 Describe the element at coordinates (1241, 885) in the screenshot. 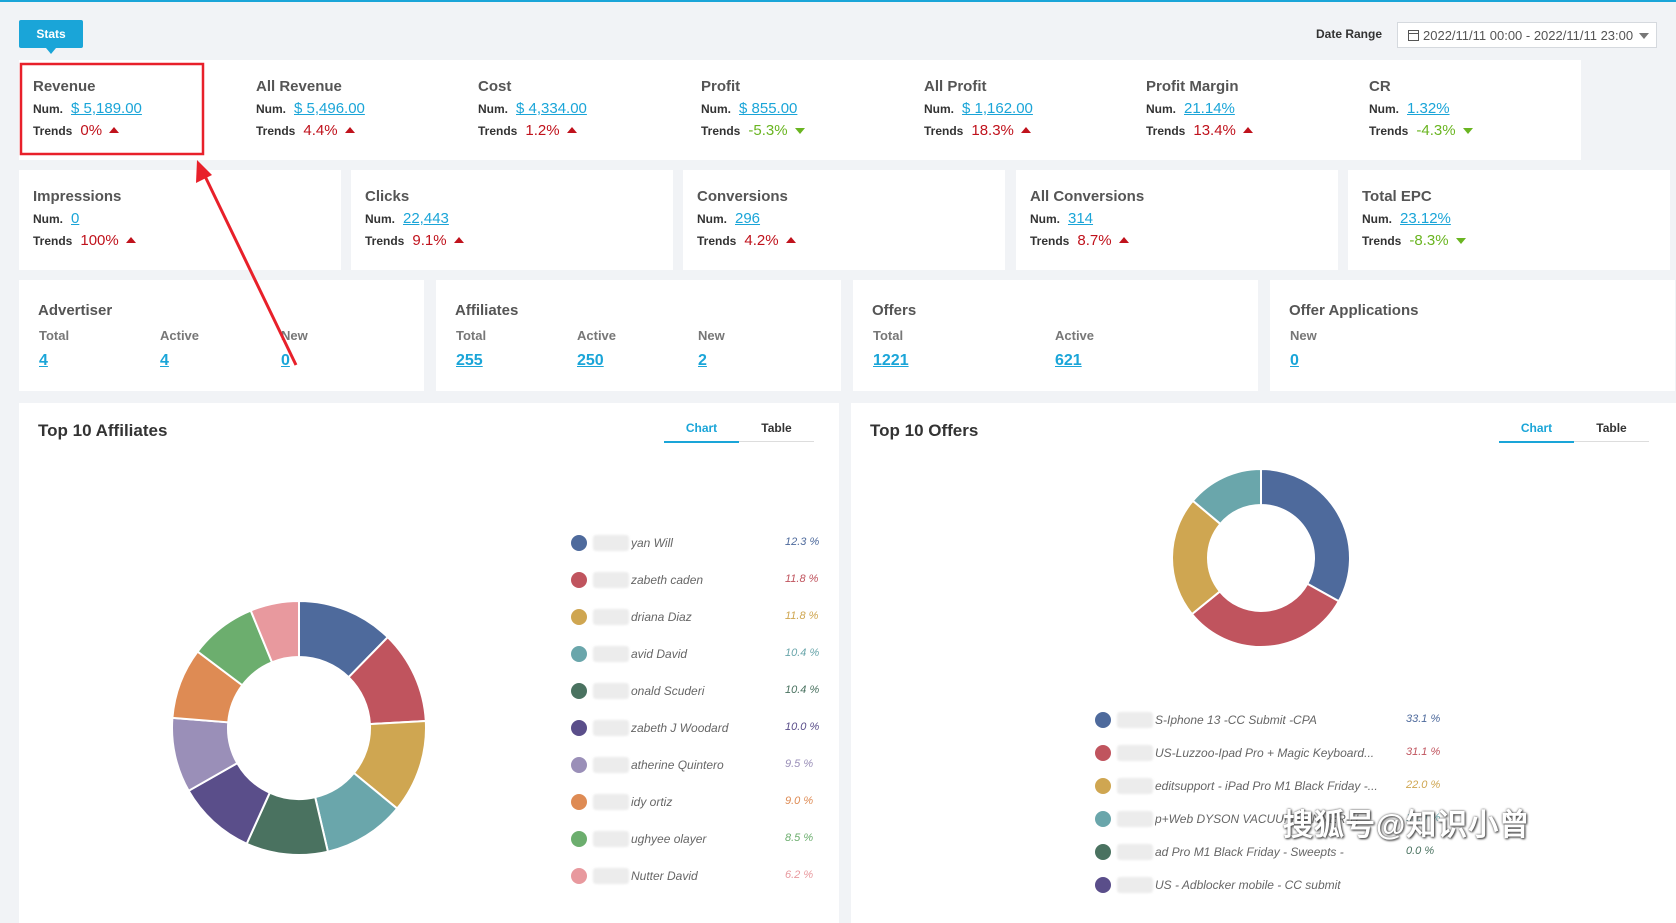

I see `legend-item: US - Adblocker mobile - CC submit` at that location.